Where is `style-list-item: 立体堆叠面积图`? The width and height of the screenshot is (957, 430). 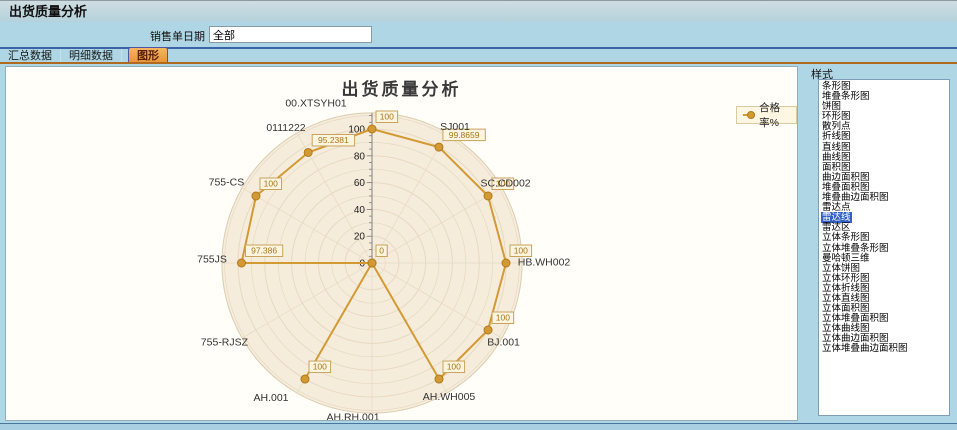
style-list-item: 立体堆叠面积图 is located at coordinates (855, 319).